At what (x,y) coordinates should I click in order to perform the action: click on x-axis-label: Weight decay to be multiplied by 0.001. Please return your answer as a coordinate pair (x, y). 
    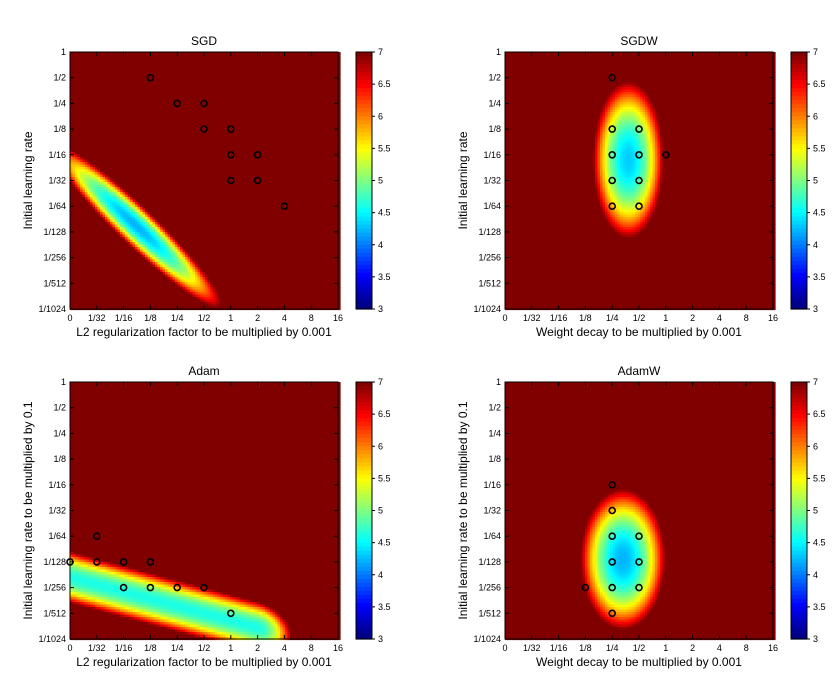
    Looking at the image, I should click on (639, 662).